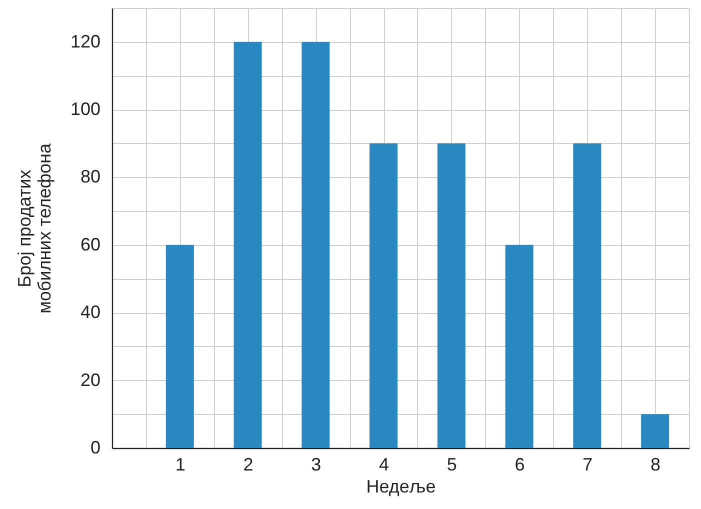 Image resolution: width=701 pixels, height=509 pixels. What do you see at coordinates (451, 464) in the screenshot?
I see `x-tick-label: 5` at bounding box center [451, 464].